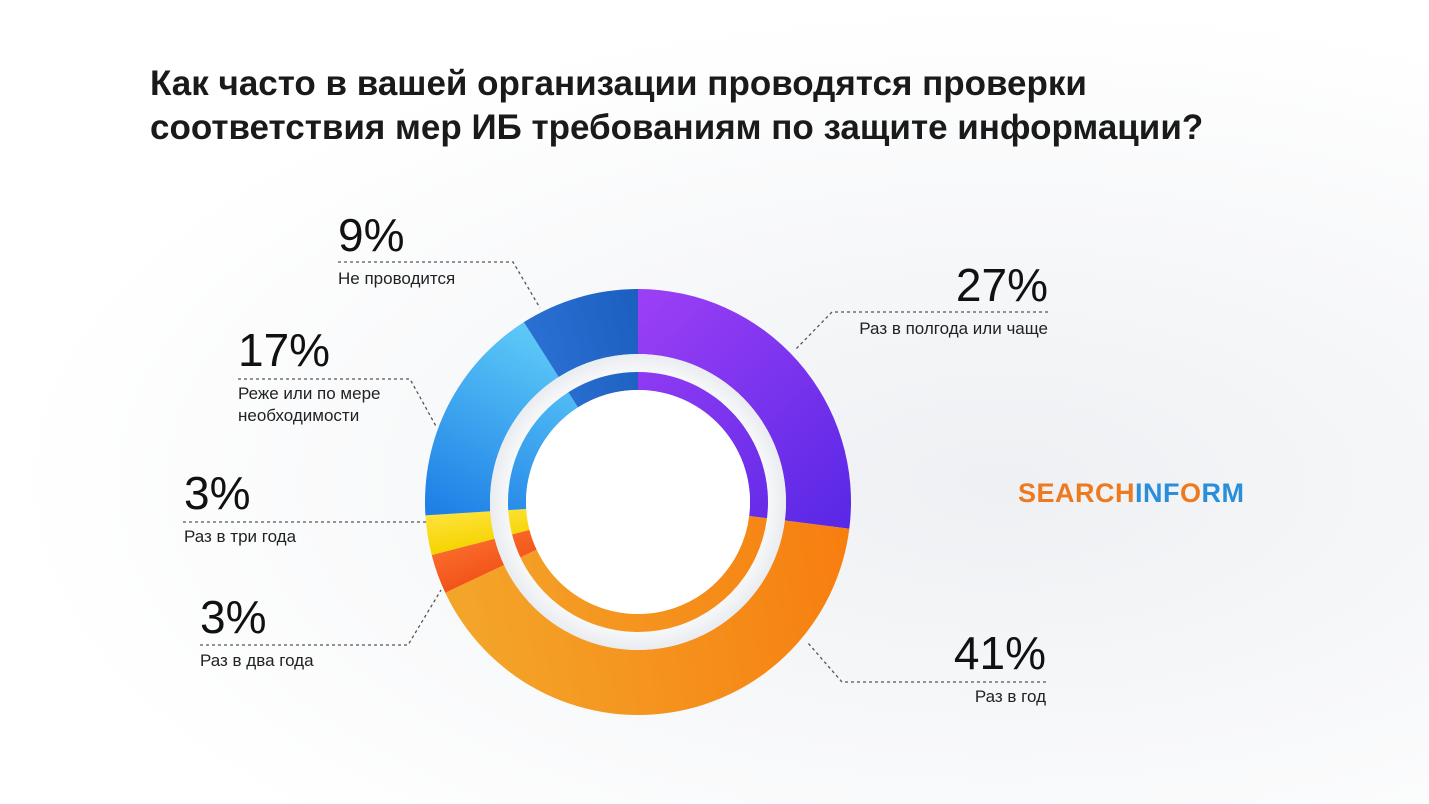  I want to click on label-yearly: 41% Раз в год, so click(946, 669).